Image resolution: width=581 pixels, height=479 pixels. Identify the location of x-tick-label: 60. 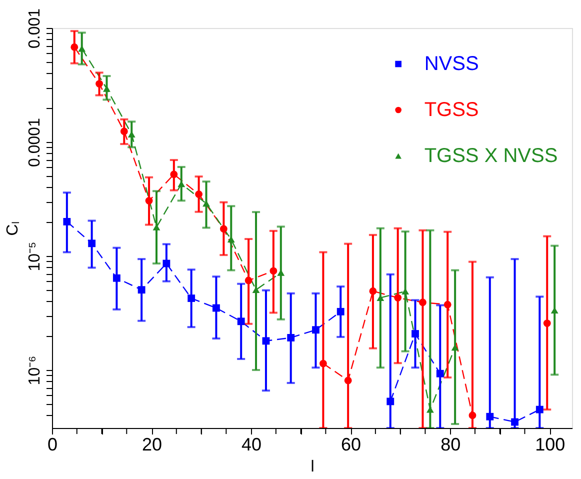
(351, 444).